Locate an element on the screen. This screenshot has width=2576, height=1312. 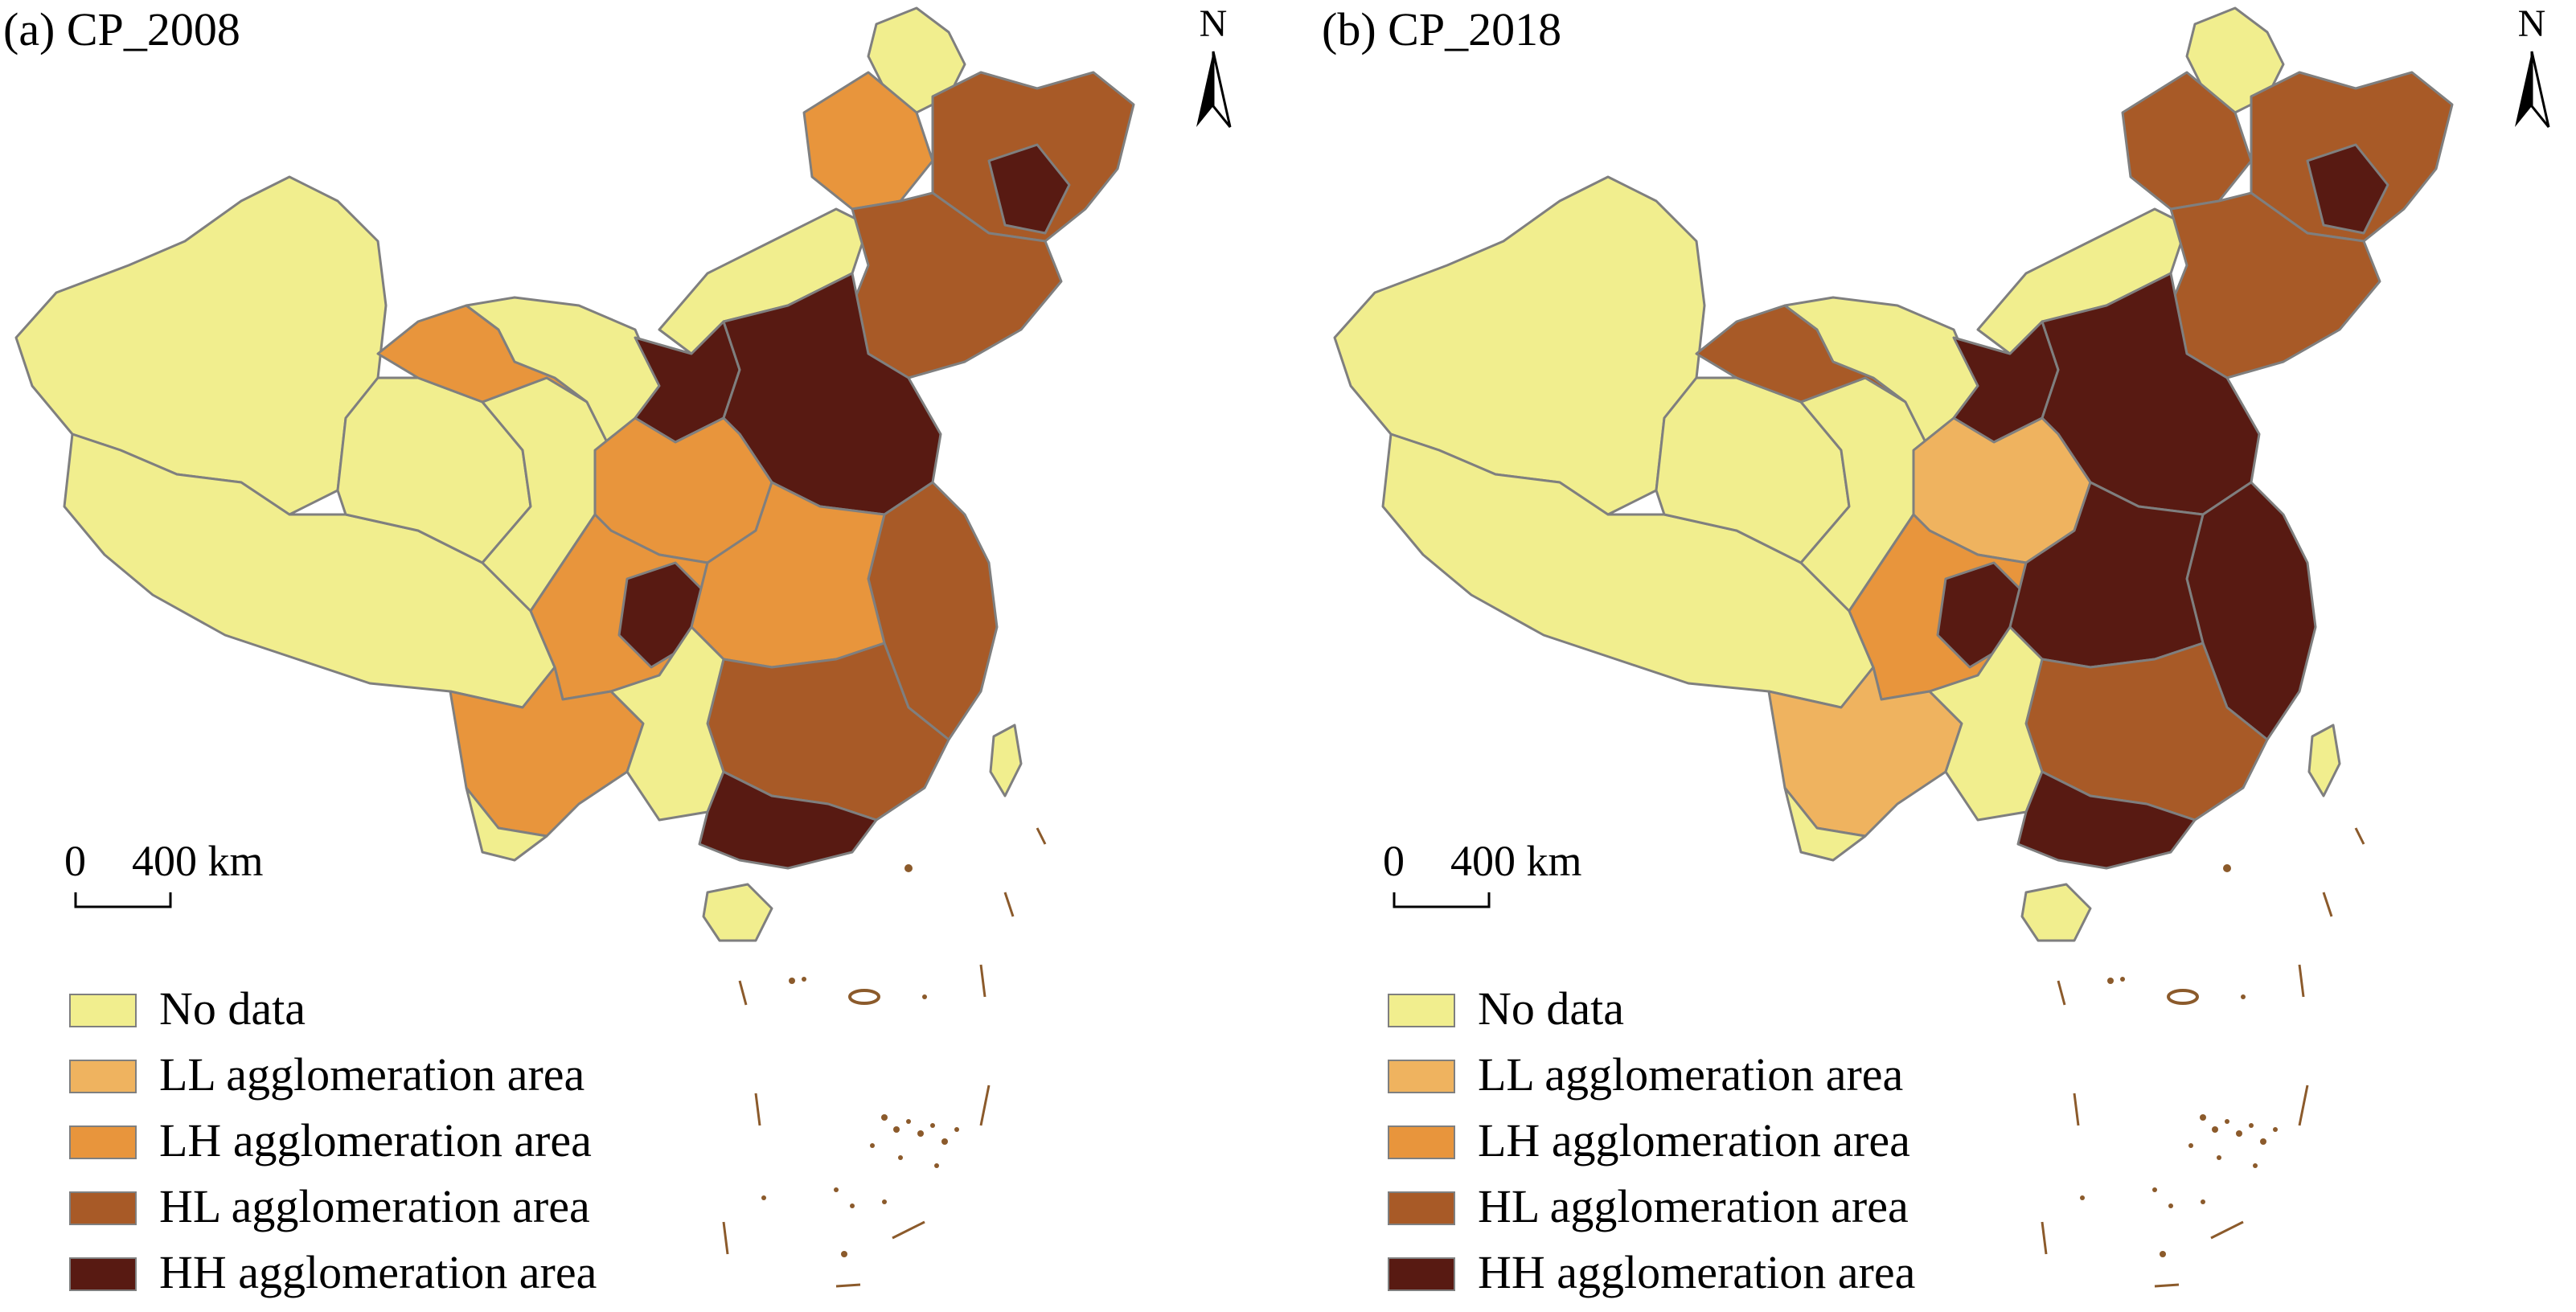
north-label: N is located at coordinates (2531, 23).